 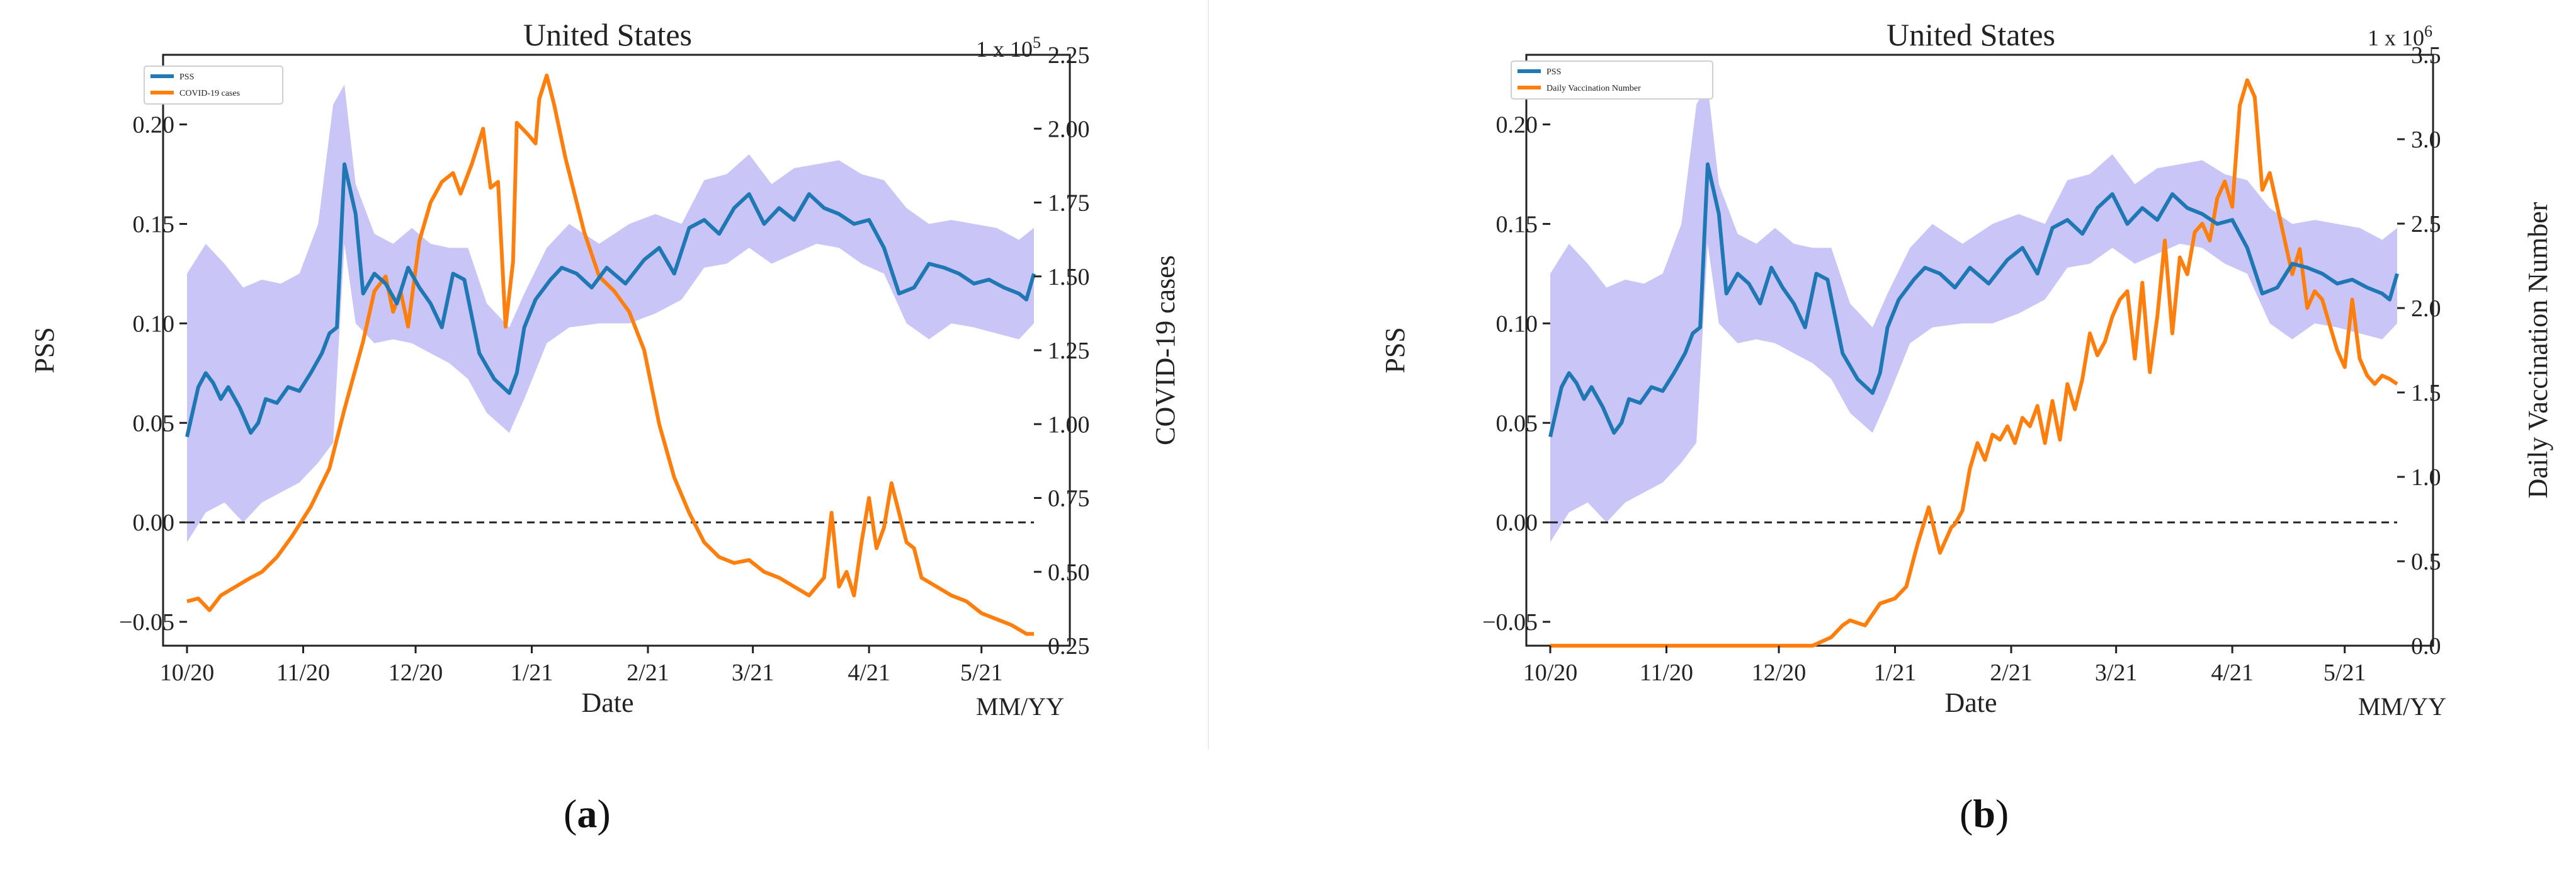 What do you see at coordinates (1020, 706) in the screenshot?
I see `chart-a-xunit: MM/YY` at bounding box center [1020, 706].